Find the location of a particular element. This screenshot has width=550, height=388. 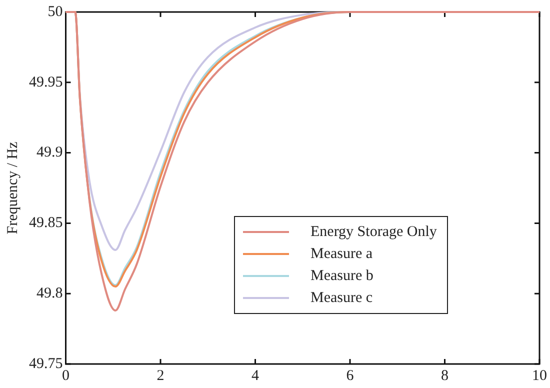

legend-label: Measure b is located at coordinates (342, 276).